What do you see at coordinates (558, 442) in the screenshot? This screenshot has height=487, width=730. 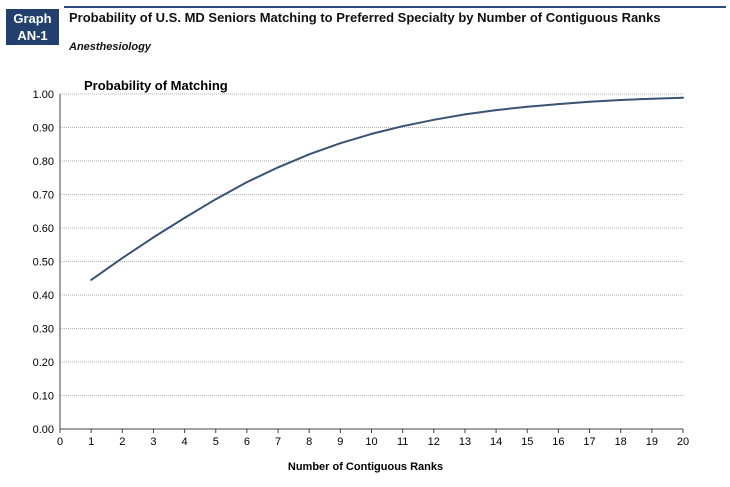 I see `x-tick-label: 16` at bounding box center [558, 442].